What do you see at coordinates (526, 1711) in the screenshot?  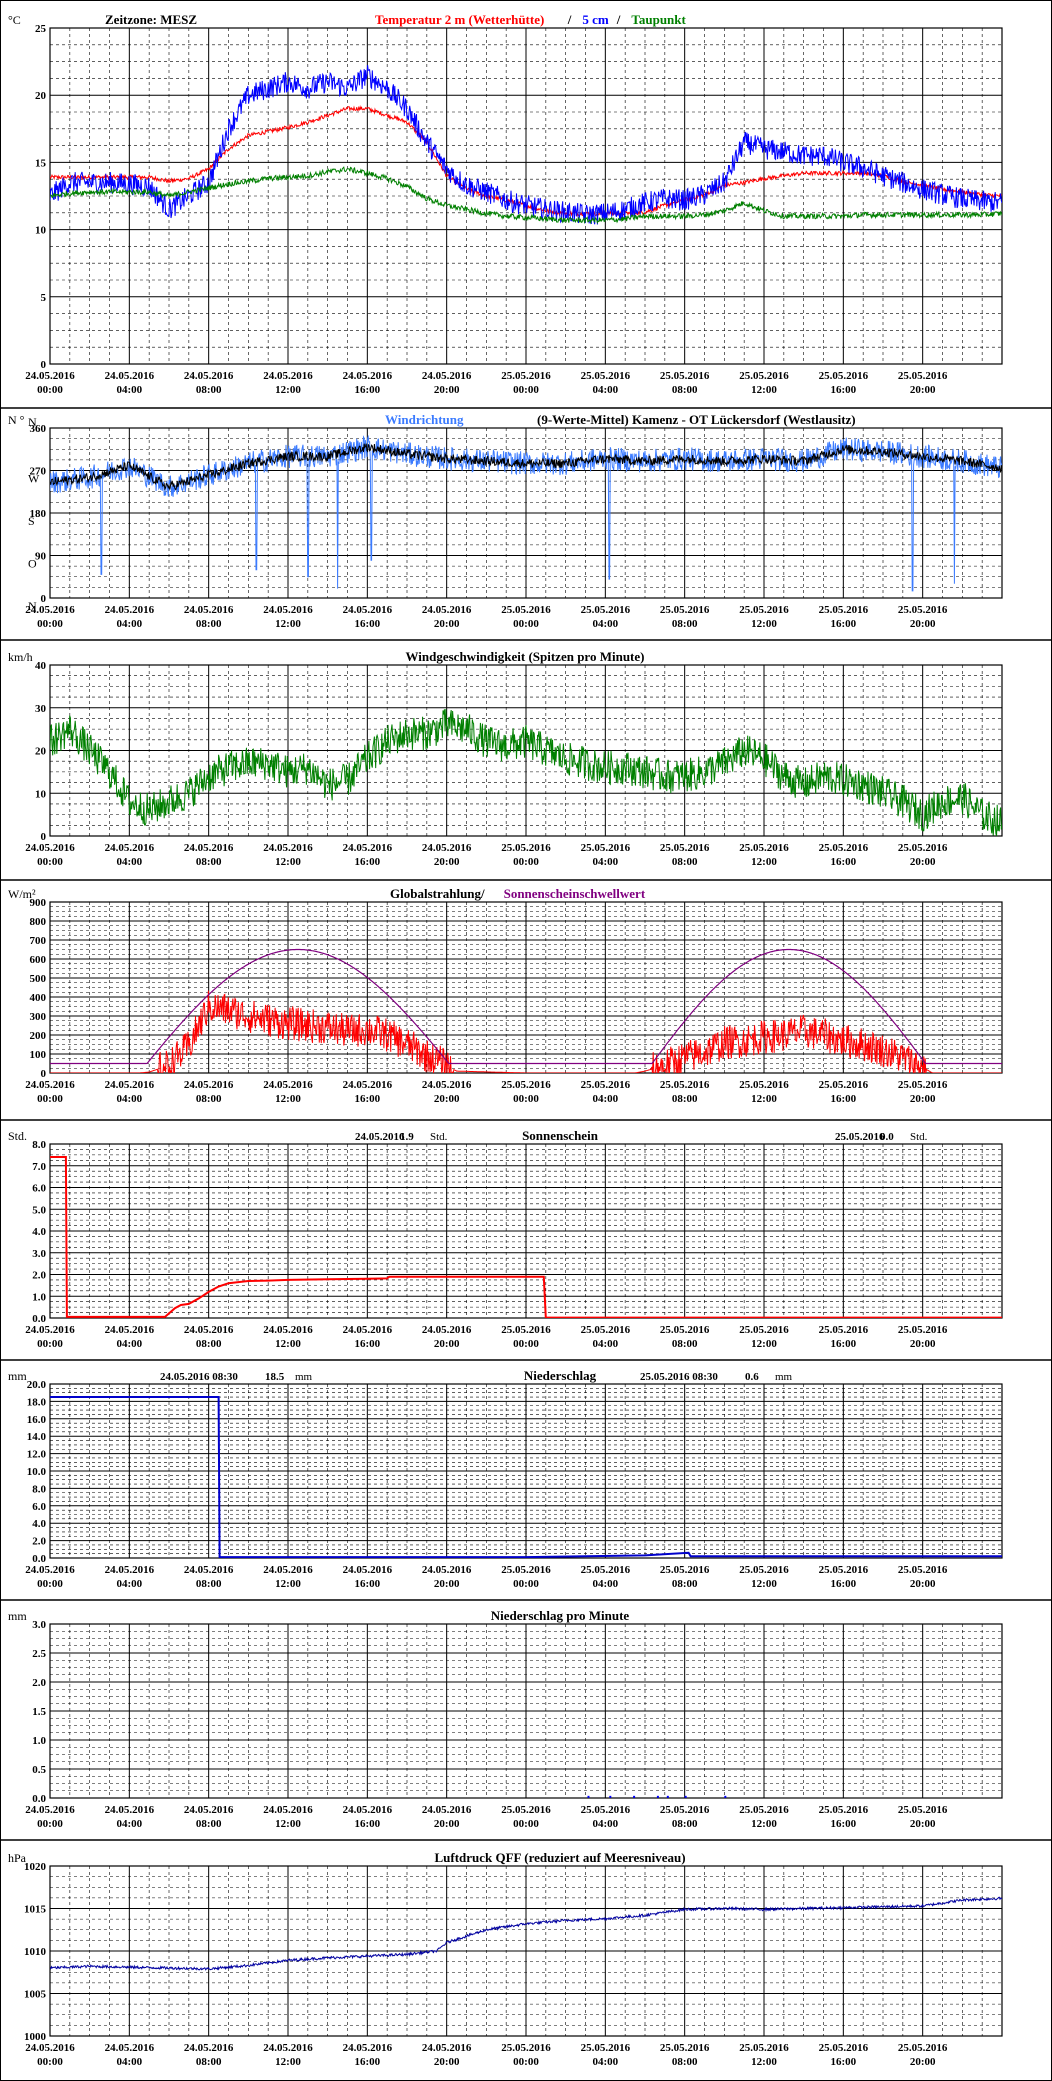 I see `precipitation-per-minute-plot-frame` at bounding box center [526, 1711].